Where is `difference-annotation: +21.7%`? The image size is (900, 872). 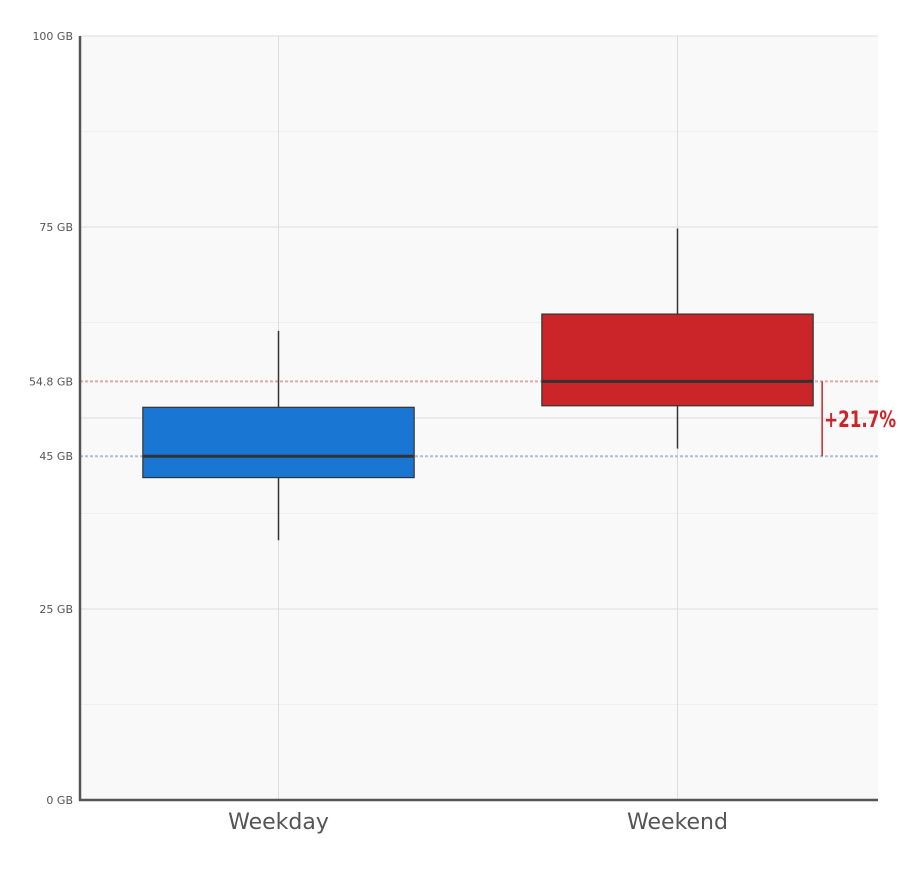
difference-annotation: +21.7% is located at coordinates (858, 419).